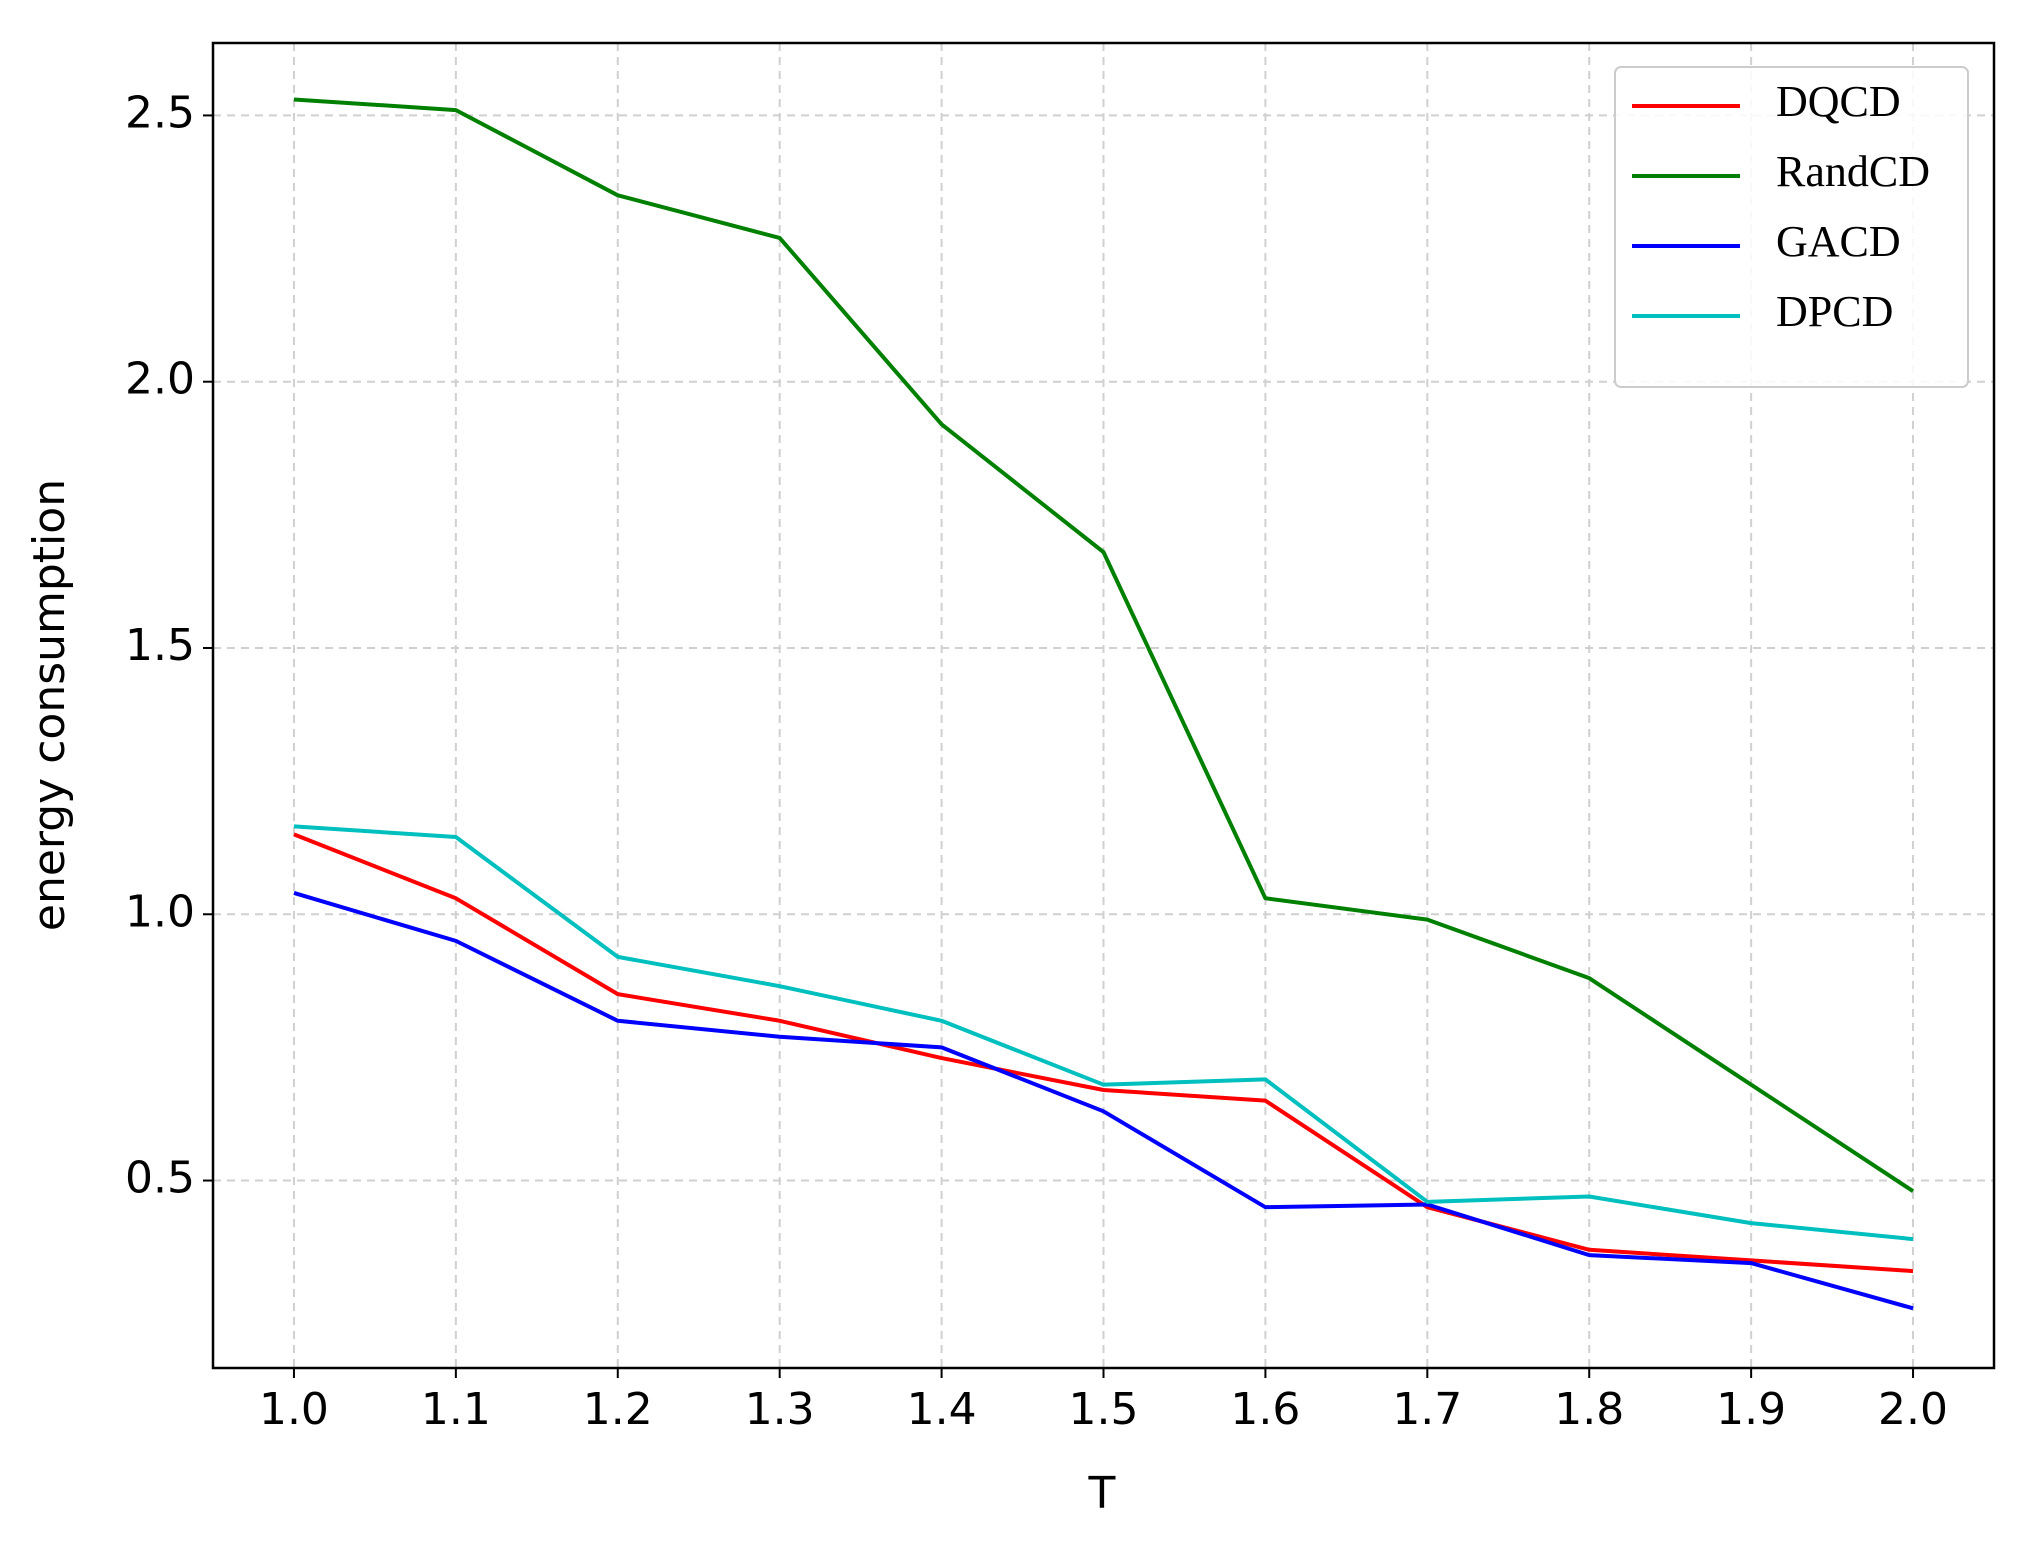  Describe the element at coordinates (618, 1409) in the screenshot. I see `x-tick-label: 1.2` at that location.